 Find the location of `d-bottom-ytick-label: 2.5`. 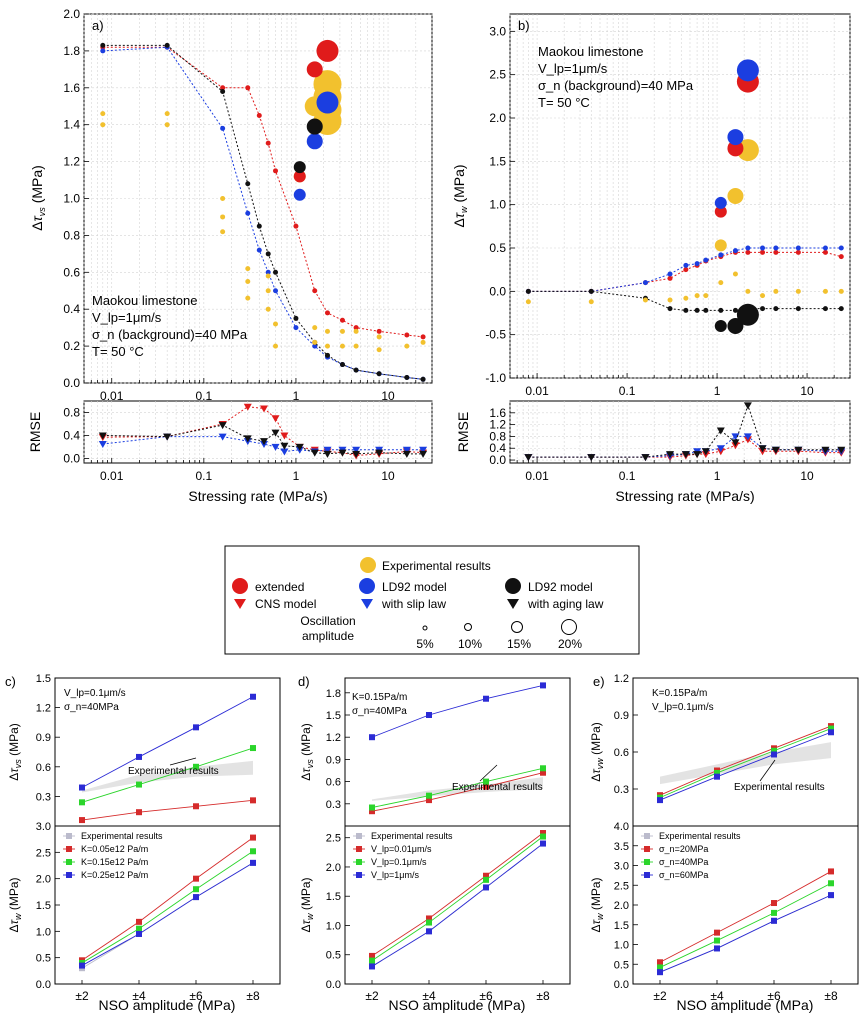

d-bottom-ytick-label: 2.5 is located at coordinates (333, 839).